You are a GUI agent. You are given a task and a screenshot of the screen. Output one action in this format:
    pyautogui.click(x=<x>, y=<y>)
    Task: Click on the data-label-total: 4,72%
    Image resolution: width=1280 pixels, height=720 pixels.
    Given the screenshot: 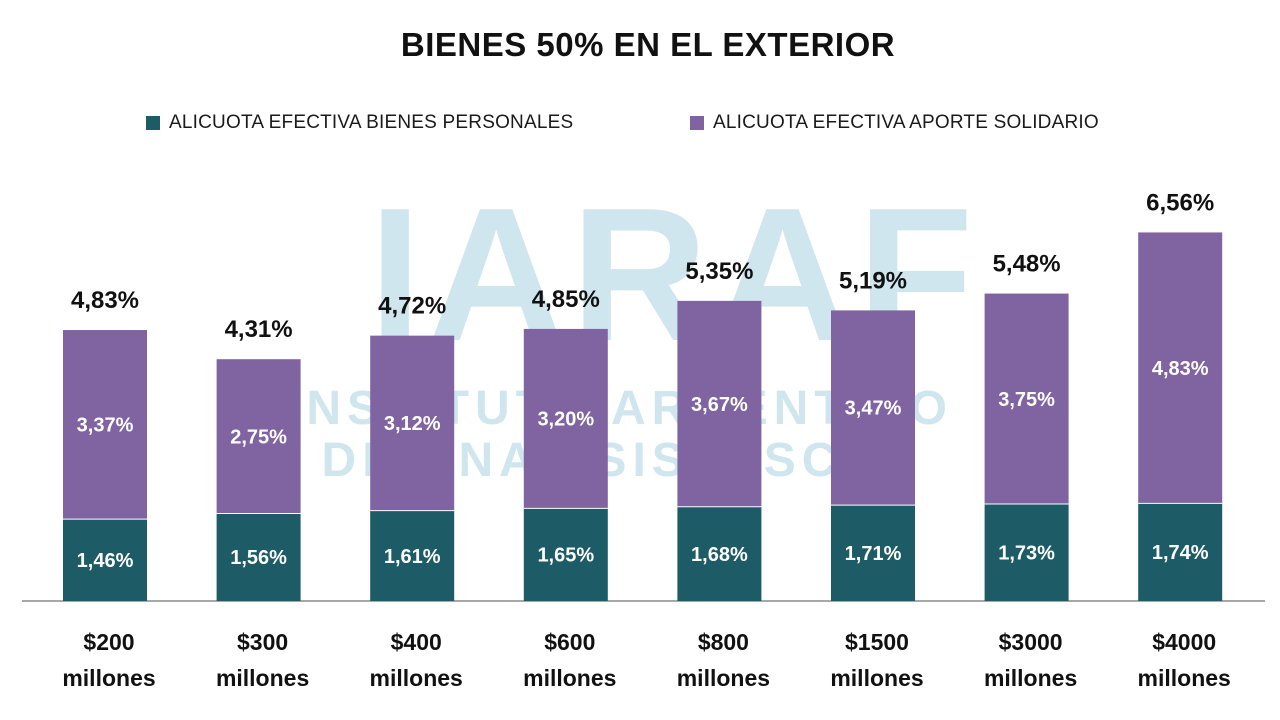 What is the action you would take?
    pyautogui.click(x=412, y=306)
    